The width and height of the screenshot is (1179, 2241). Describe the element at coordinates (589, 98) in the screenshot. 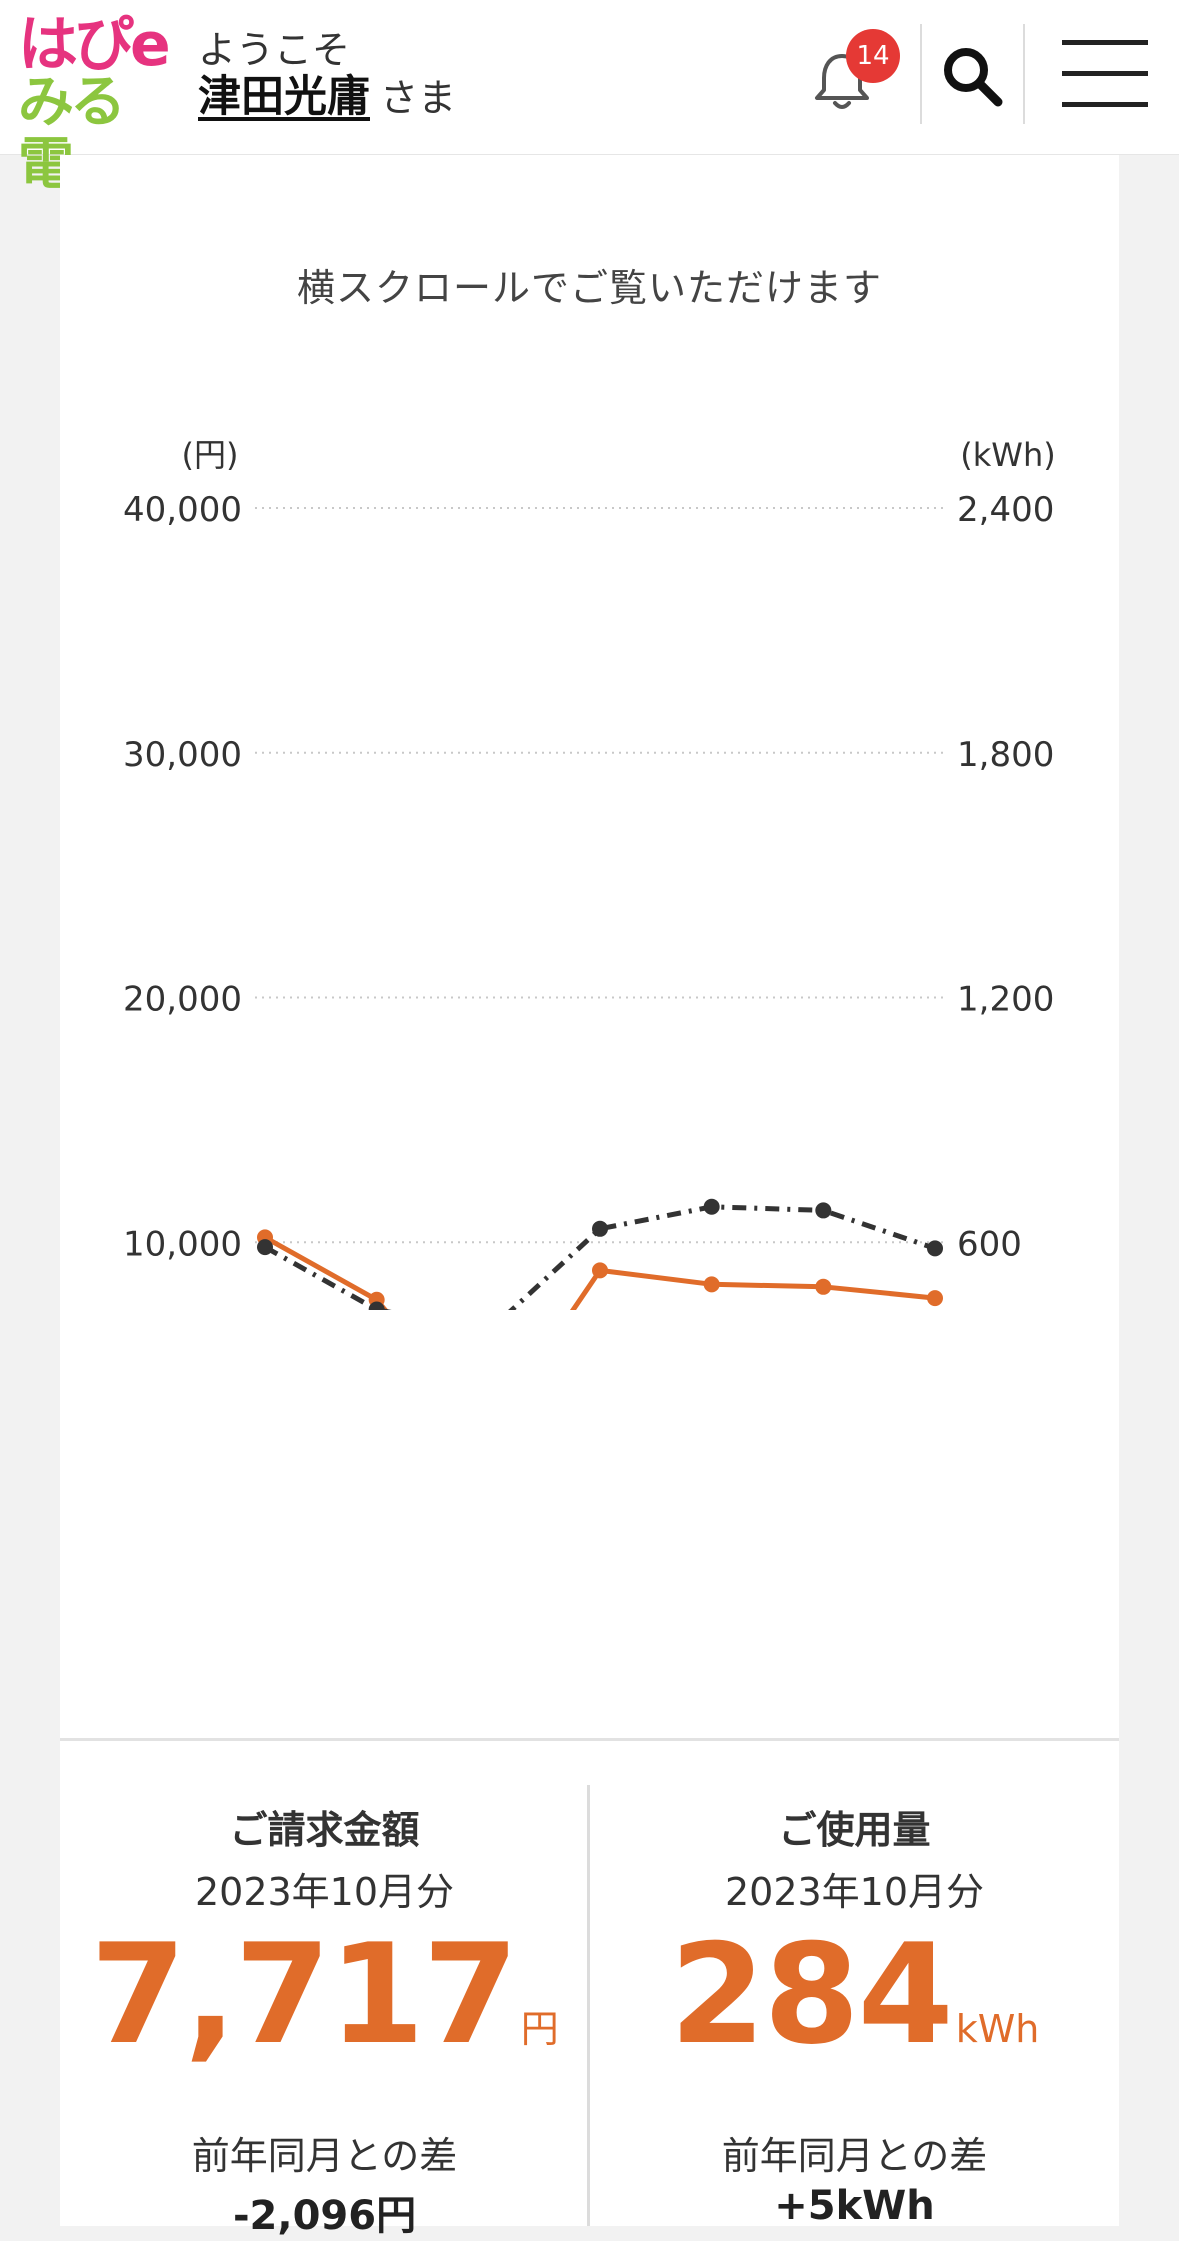

I see `app-header: はぴe みる電 ようこそ 津田光庸 さま 14` at that location.